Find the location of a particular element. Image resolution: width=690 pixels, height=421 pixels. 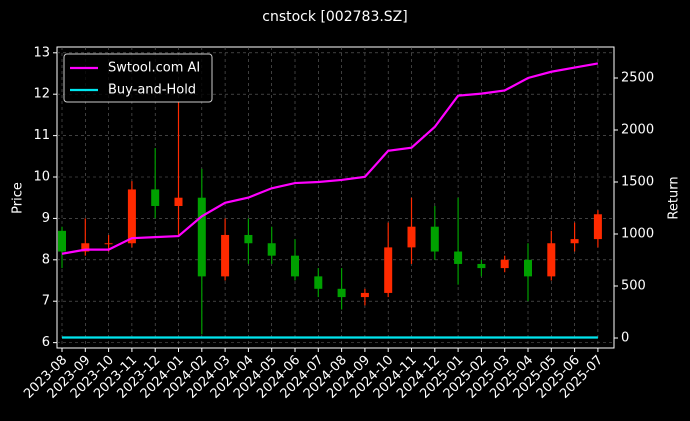

y-tick-label: 13 is located at coordinates (41, 52).